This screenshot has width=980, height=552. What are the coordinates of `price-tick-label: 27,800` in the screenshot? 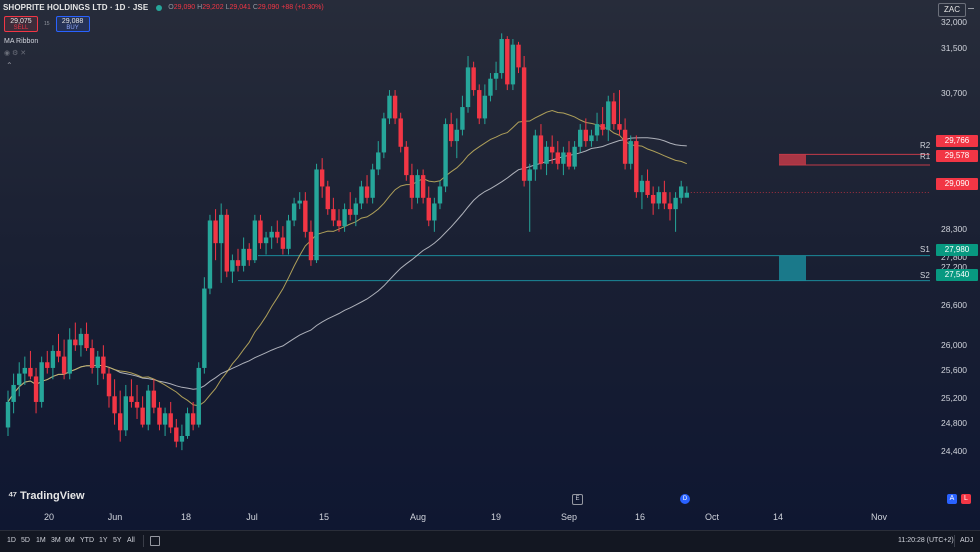 It's located at (954, 257).